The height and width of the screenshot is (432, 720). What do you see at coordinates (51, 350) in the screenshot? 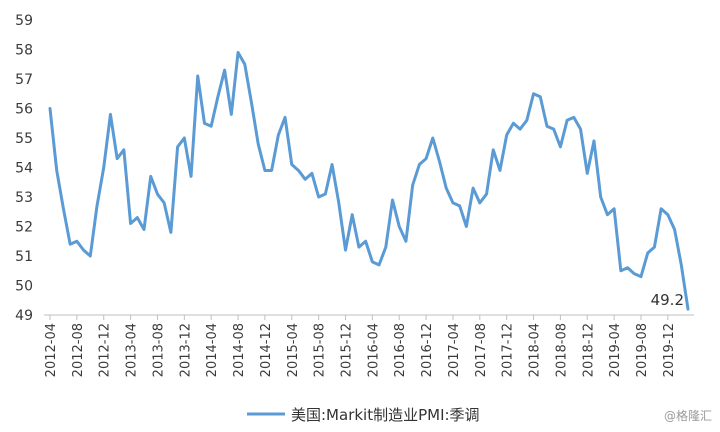
I see `x-tick-label: 2012-04` at bounding box center [51, 350].